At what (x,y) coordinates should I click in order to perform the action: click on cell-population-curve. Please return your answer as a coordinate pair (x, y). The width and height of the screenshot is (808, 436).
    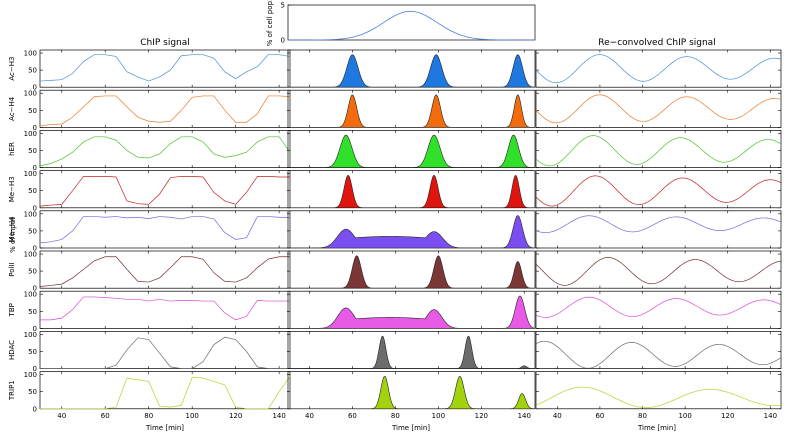
    Looking at the image, I should click on (411, 25).